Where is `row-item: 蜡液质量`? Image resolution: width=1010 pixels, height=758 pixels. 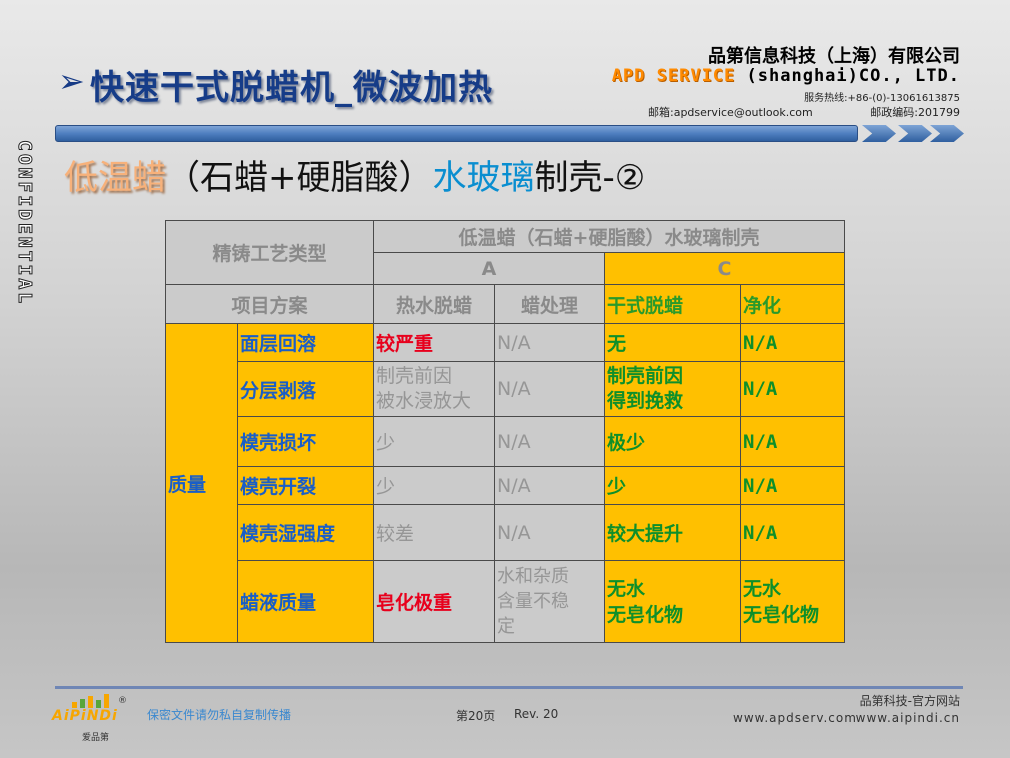
row-item: 蜡液质量 is located at coordinates (305, 601).